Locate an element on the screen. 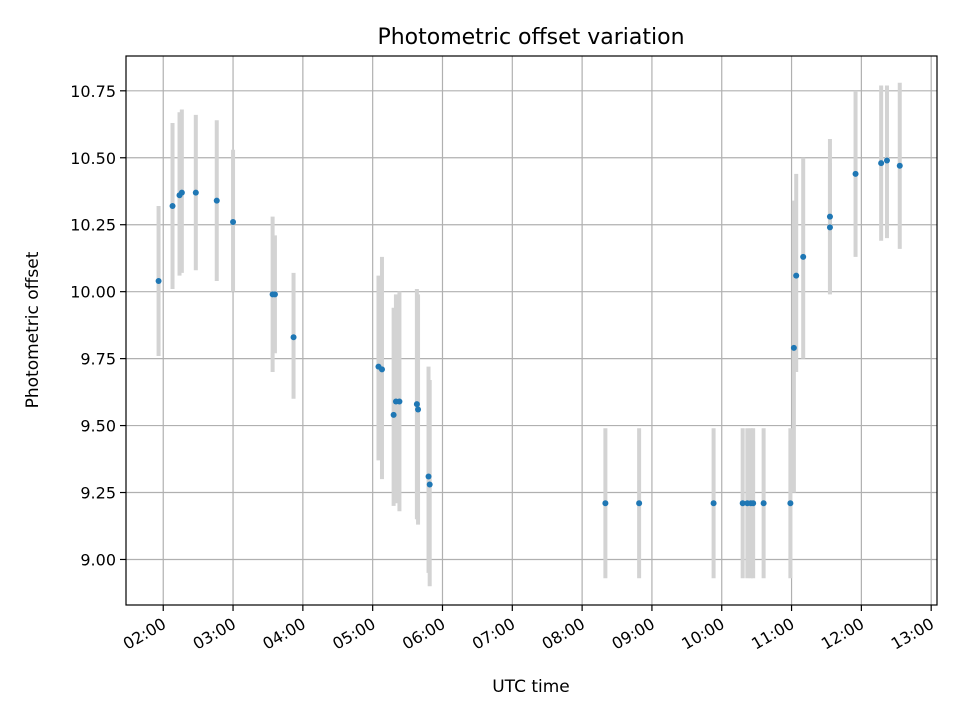  y-tick-label: 10.75 is located at coordinates (93, 91).